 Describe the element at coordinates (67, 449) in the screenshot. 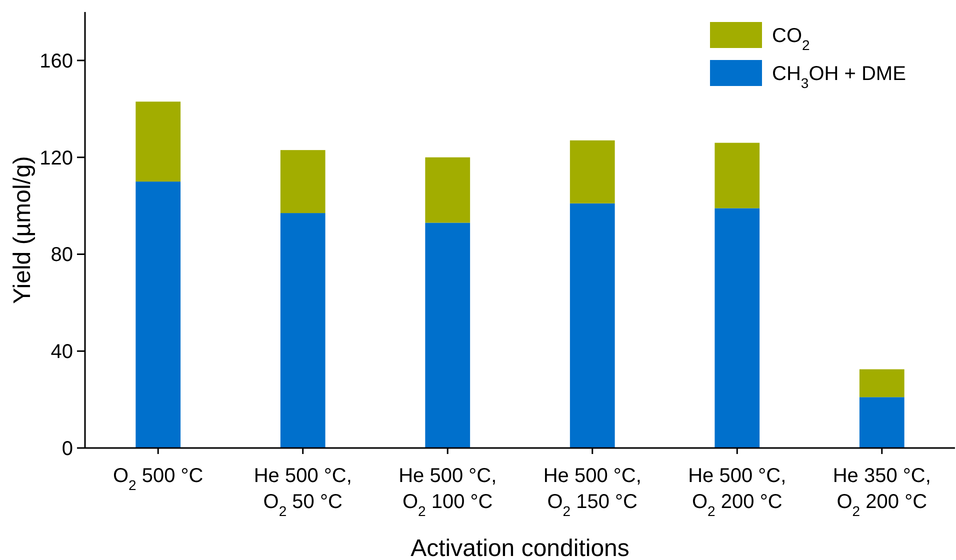

I see `y-tick-label: 0` at that location.